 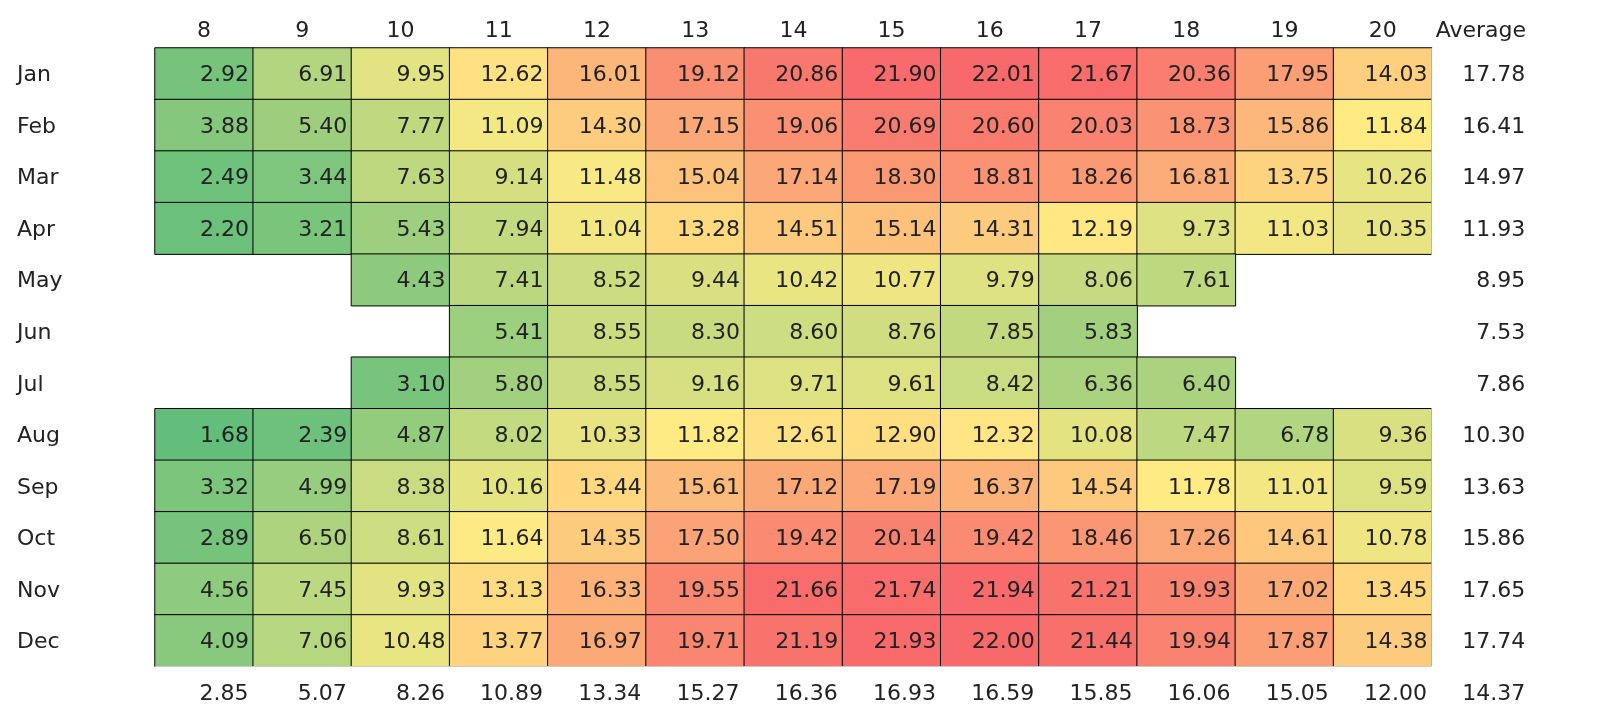 I want to click on data-label: 2.39, so click(x=323, y=435).